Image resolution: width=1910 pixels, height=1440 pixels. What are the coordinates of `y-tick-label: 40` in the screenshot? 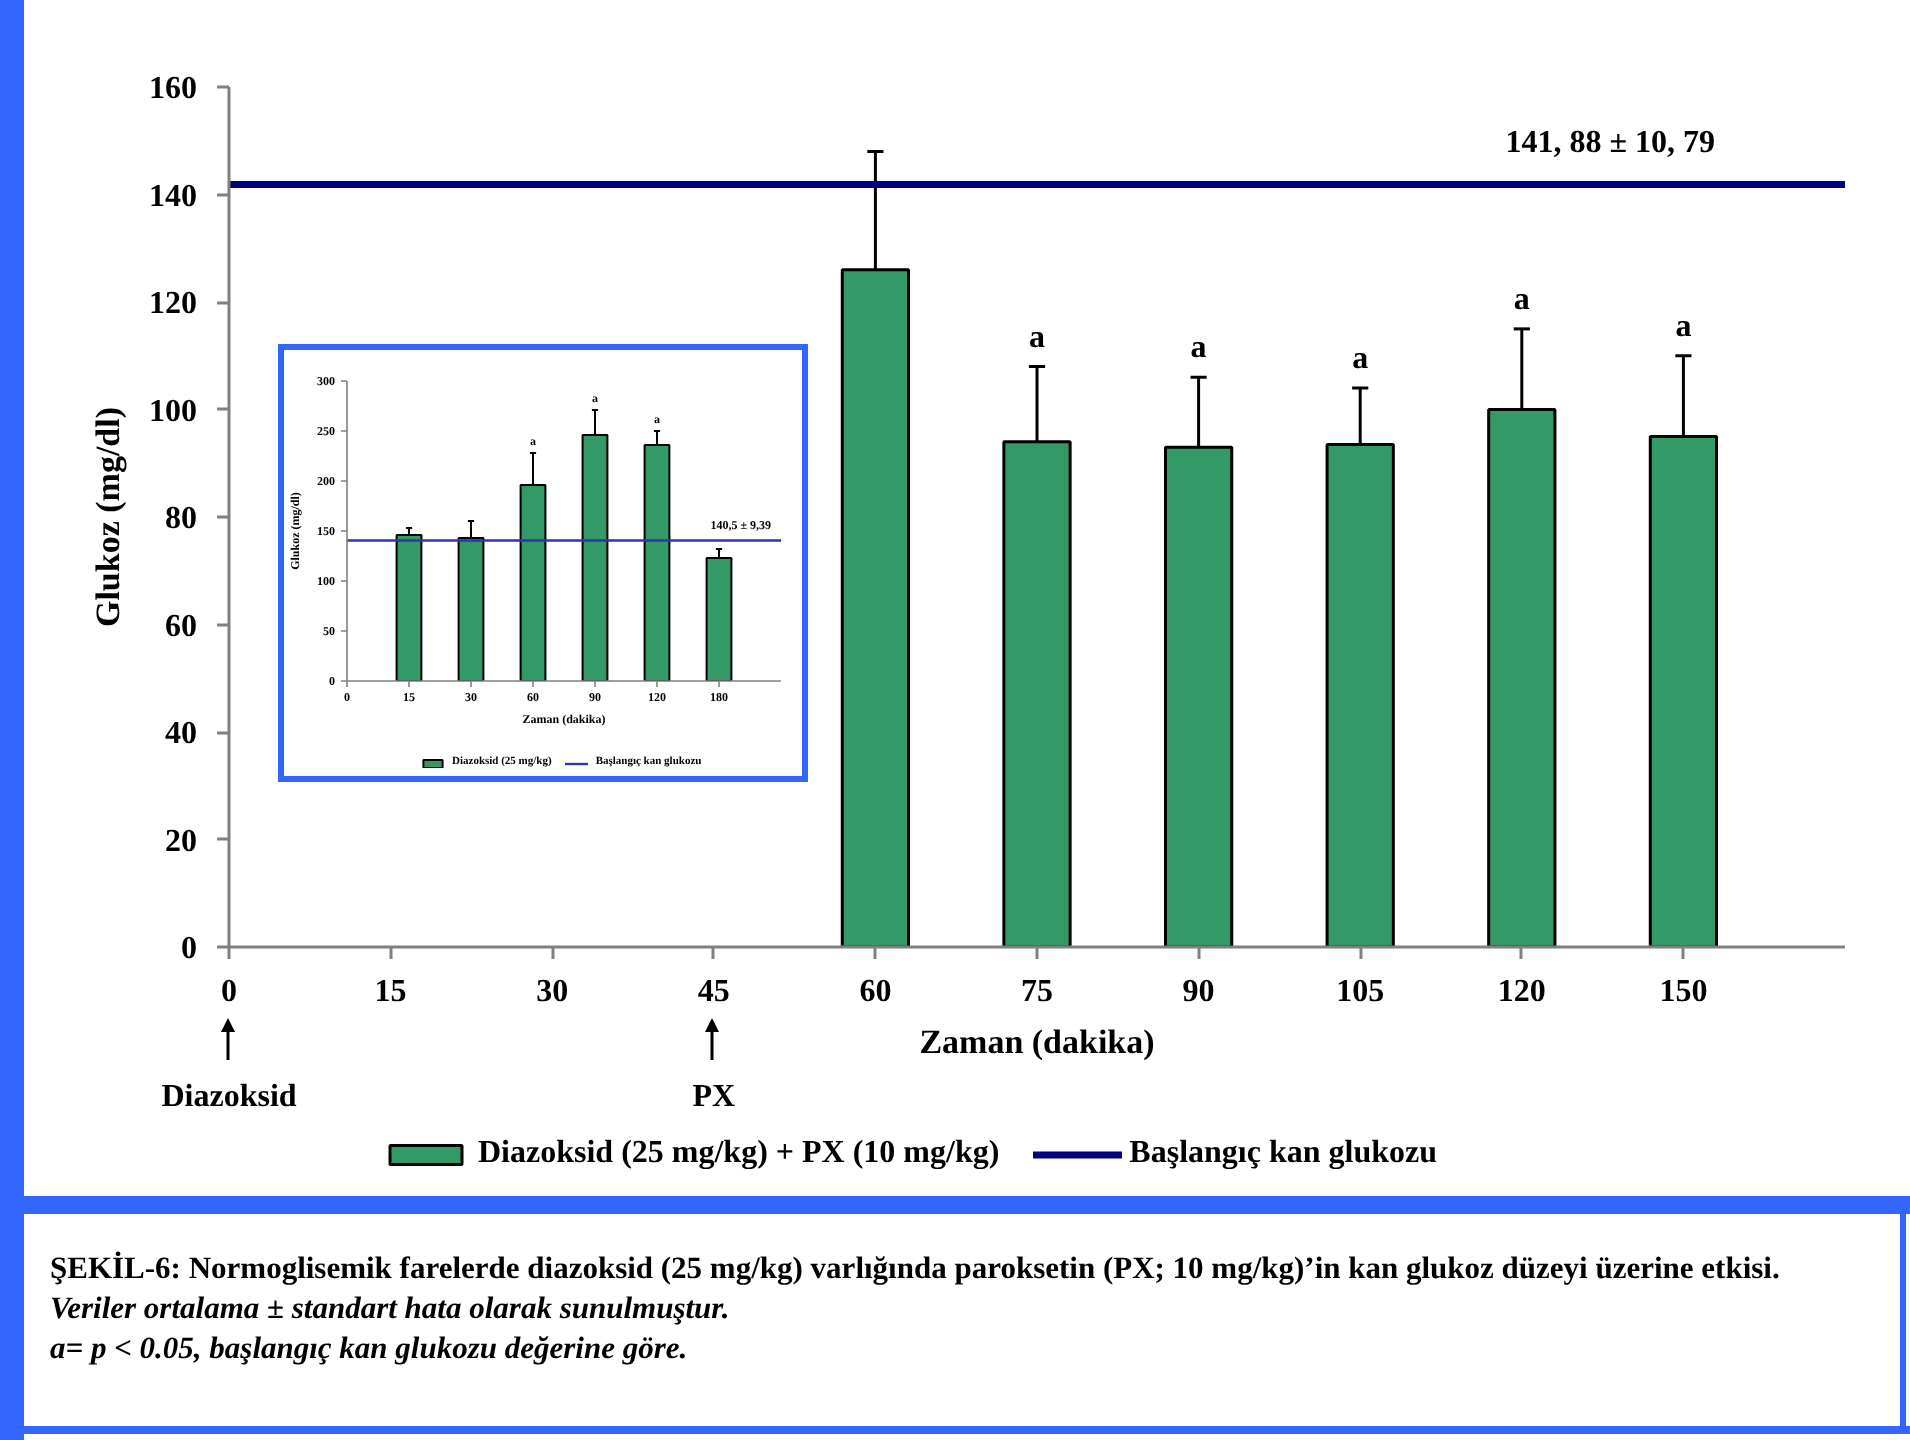 It's located at (181, 734).